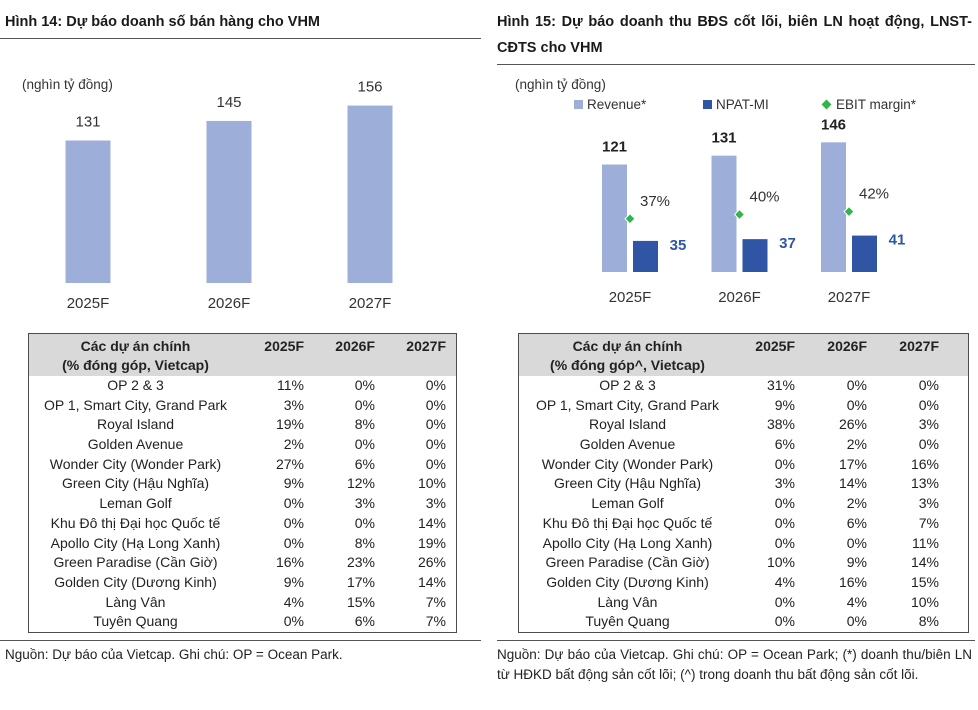 Image resolution: width=978 pixels, height=710 pixels. What do you see at coordinates (627, 424) in the screenshot?
I see `project-name: Royal Island` at bounding box center [627, 424].